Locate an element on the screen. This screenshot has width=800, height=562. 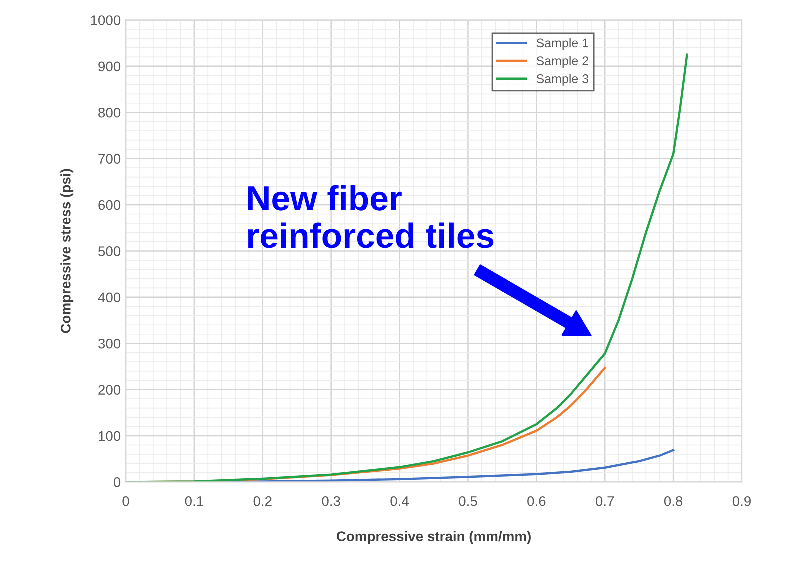
legend-label: Sample 2 is located at coordinates (562, 62).